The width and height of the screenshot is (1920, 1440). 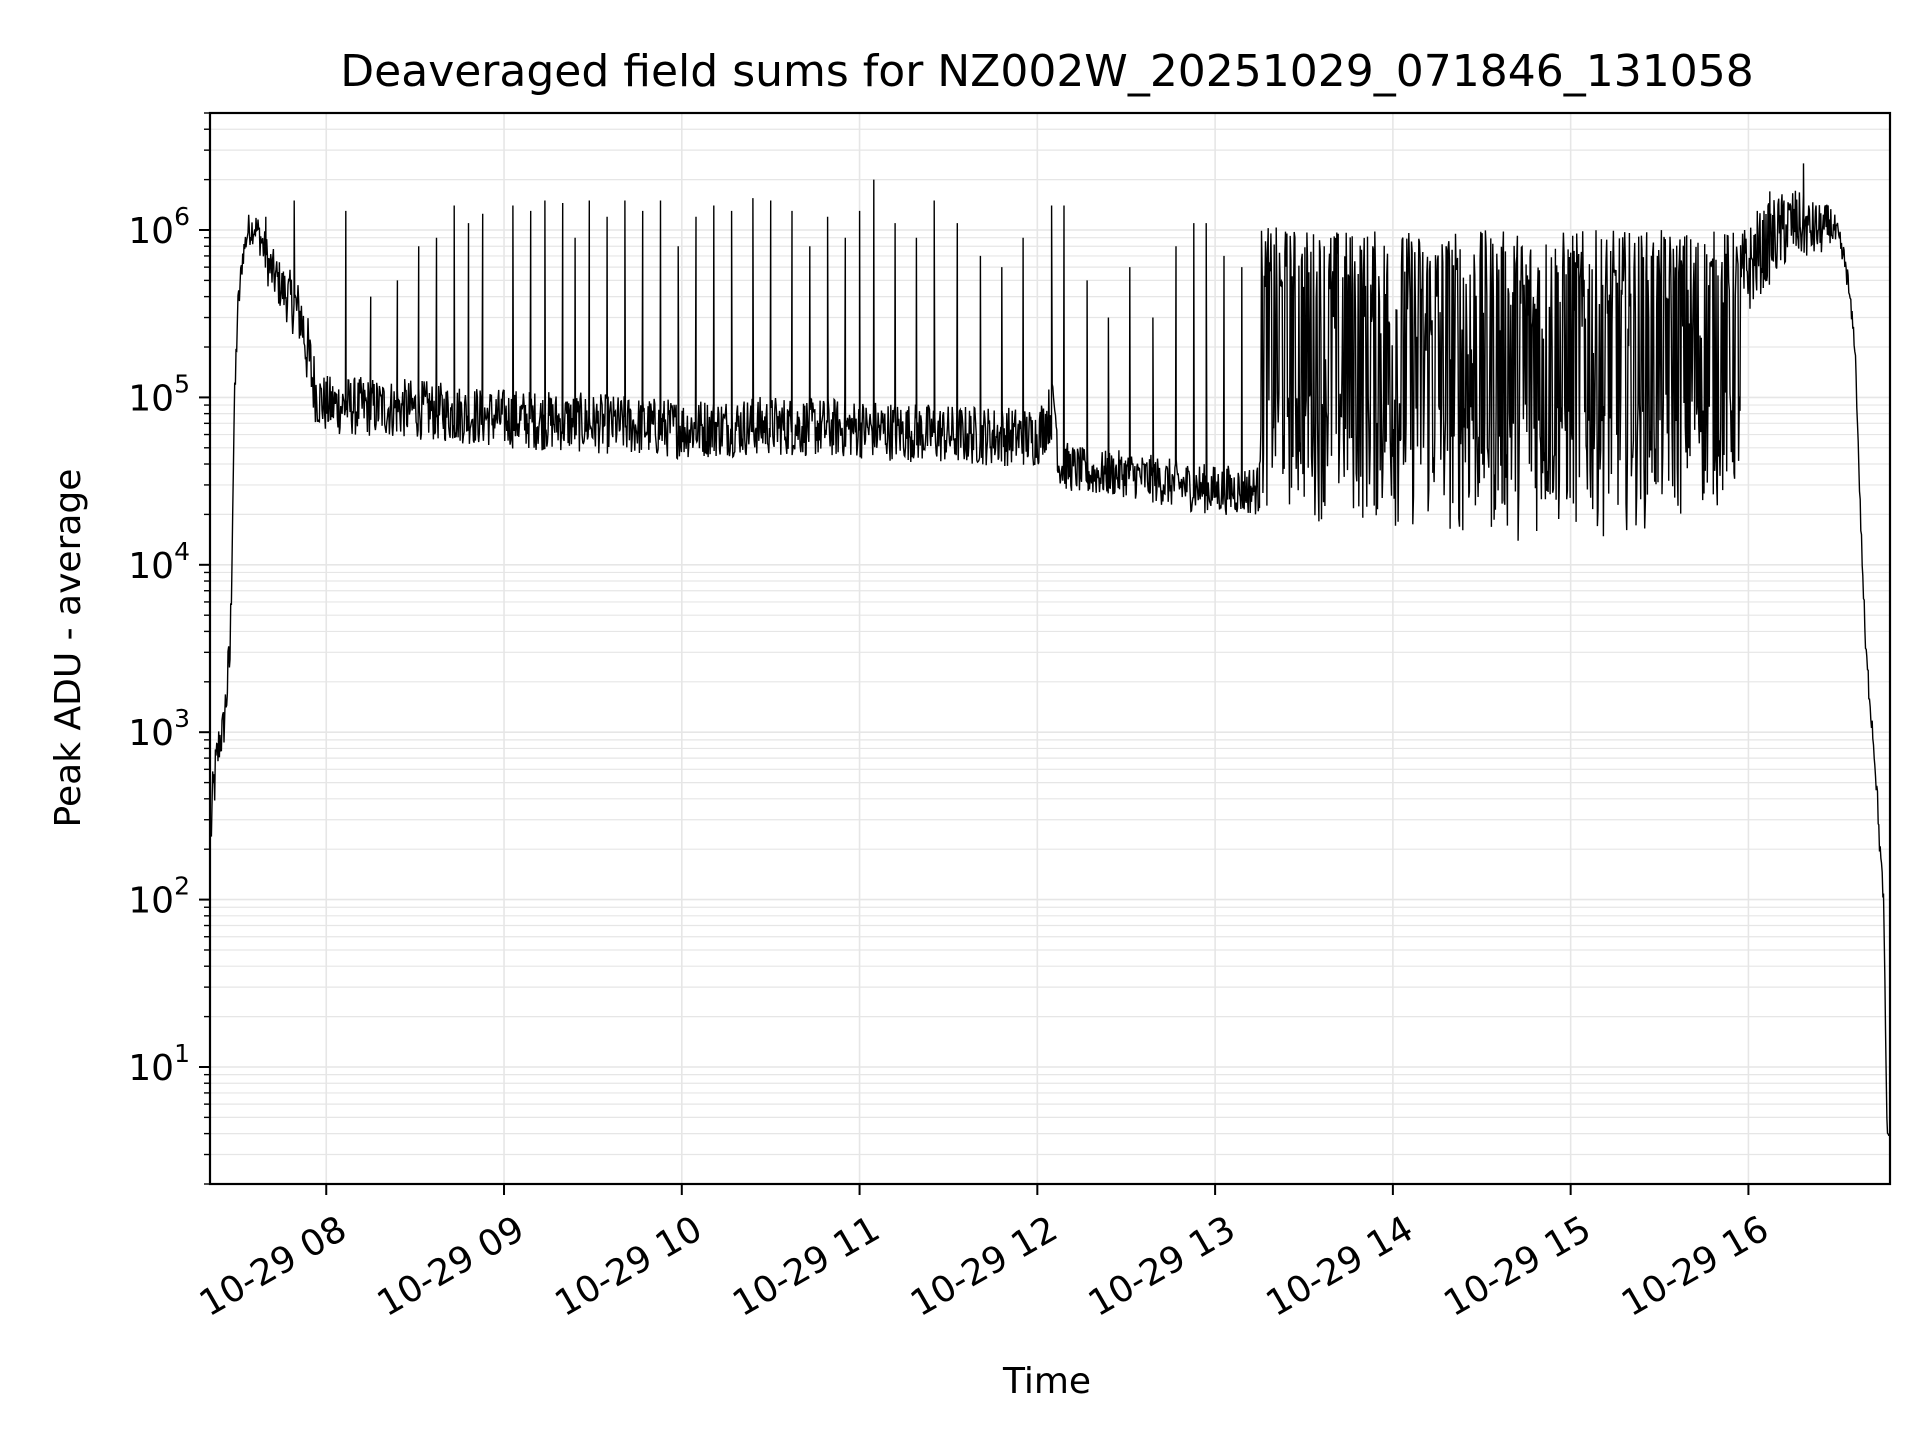 I want to click on y-tick-label: 10¹, so click(x=159, y=1064).